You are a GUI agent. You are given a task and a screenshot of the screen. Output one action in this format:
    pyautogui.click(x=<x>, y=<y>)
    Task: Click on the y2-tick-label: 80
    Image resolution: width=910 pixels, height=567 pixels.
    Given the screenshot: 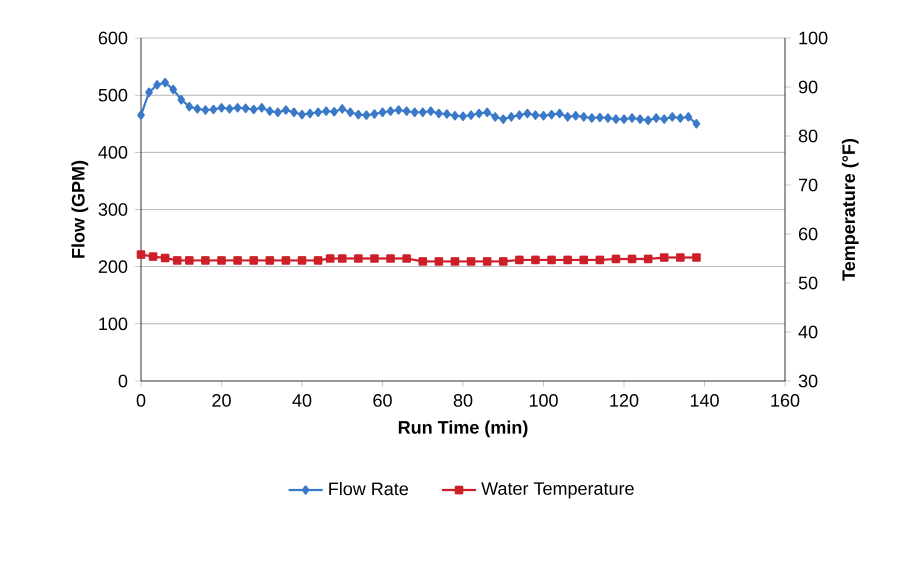 What is the action you would take?
    pyautogui.click(x=808, y=136)
    